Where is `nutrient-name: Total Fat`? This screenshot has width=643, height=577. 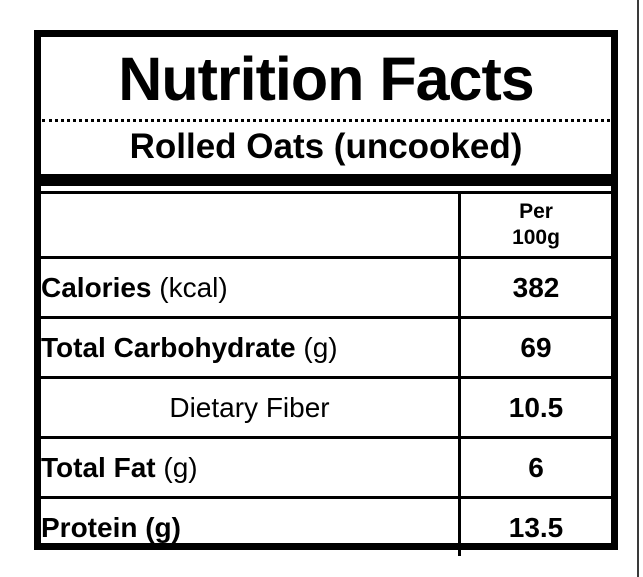
nutrient-name: Total Fat is located at coordinates (98, 467).